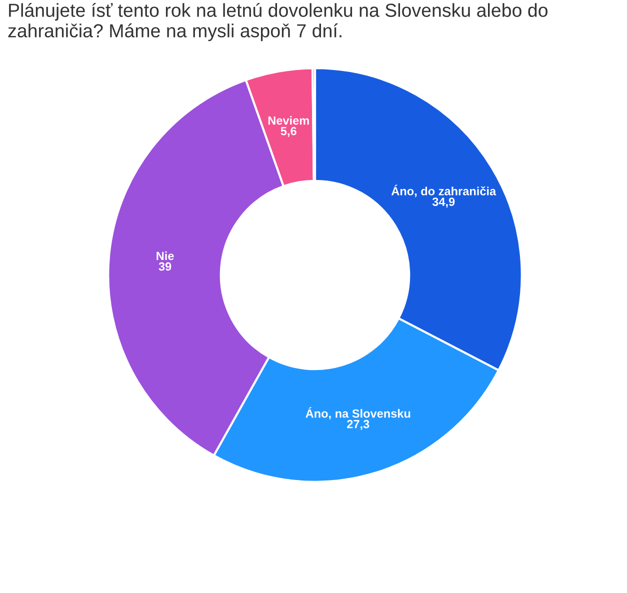 The image size is (627, 593). What do you see at coordinates (165, 255) in the screenshot?
I see `slice-label: Nie` at bounding box center [165, 255].